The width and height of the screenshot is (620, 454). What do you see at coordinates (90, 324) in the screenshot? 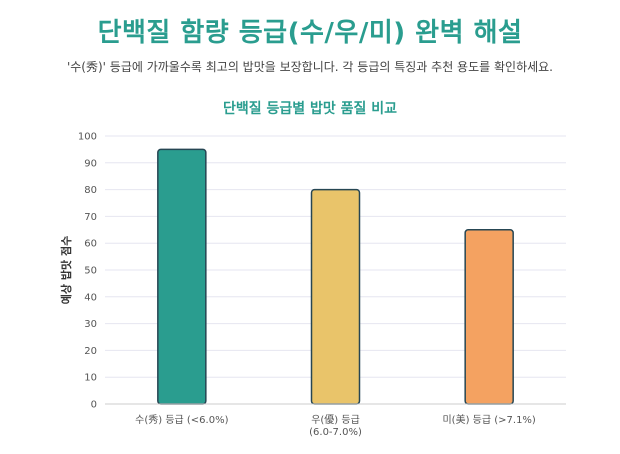
I see `y-tick-label: 30` at bounding box center [90, 324].